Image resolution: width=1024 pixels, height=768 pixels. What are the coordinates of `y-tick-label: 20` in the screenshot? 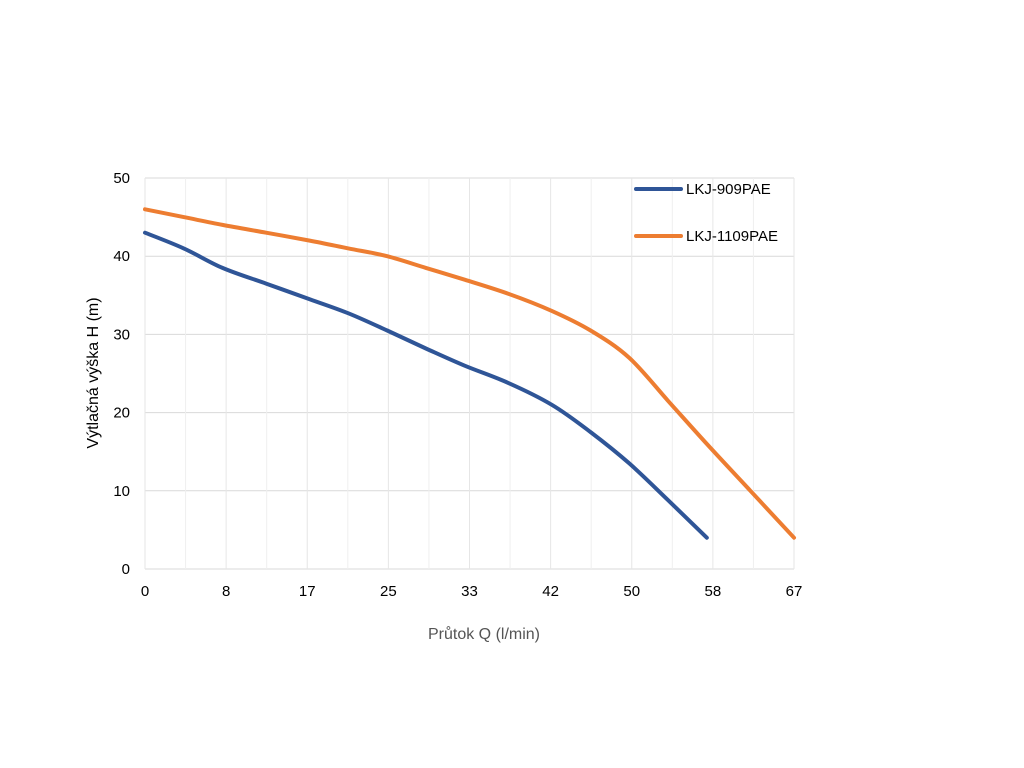 It's located at (121, 413).